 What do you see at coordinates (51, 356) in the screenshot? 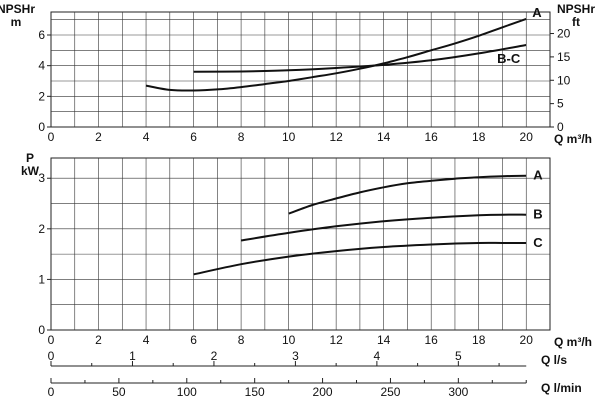
I see `axis-lps-tick-label: 0` at bounding box center [51, 356].